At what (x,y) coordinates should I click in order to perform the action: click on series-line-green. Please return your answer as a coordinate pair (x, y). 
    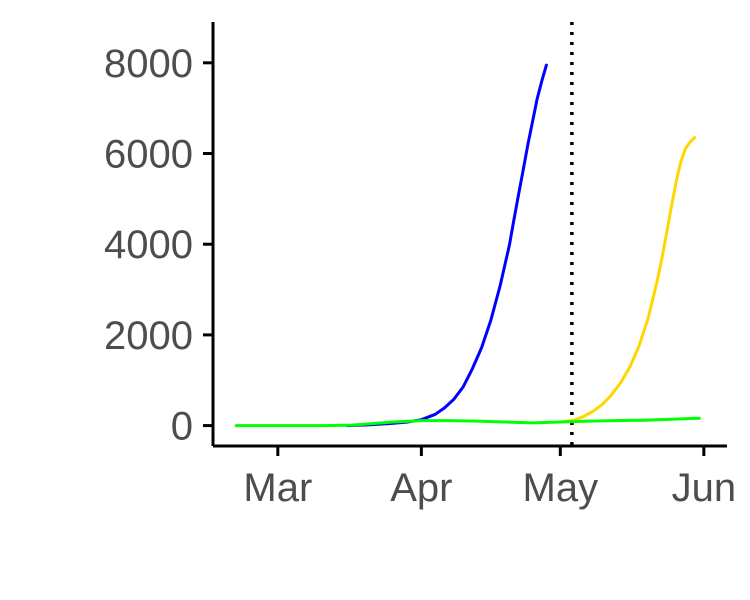
    Looking at the image, I should click on (467, 422).